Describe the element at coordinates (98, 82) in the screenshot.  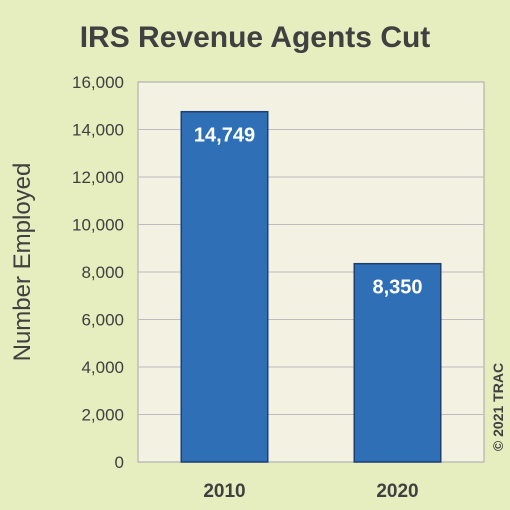
I see `y-tick-label: 16,000` at that location.